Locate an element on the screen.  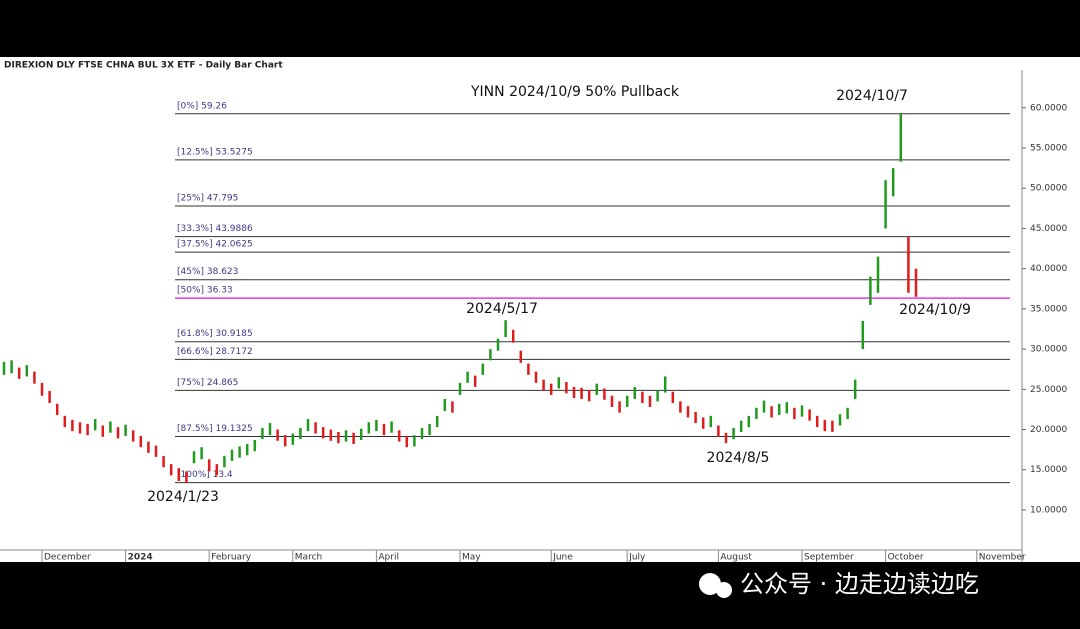
y-tick-label: 25.0000 is located at coordinates (1048, 390).